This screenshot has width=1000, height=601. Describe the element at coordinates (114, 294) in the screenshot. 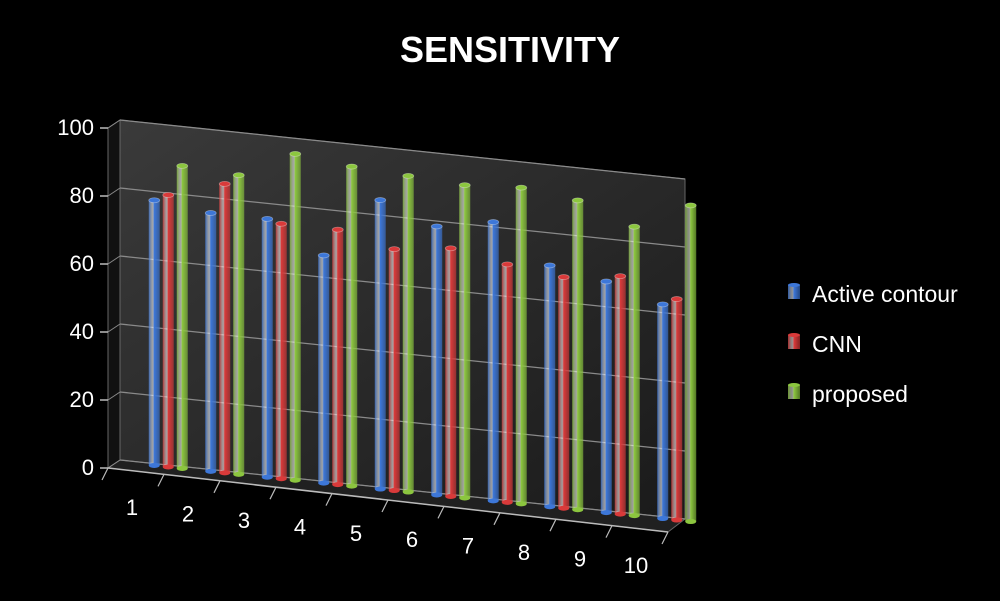

I see `side-wall` at that location.